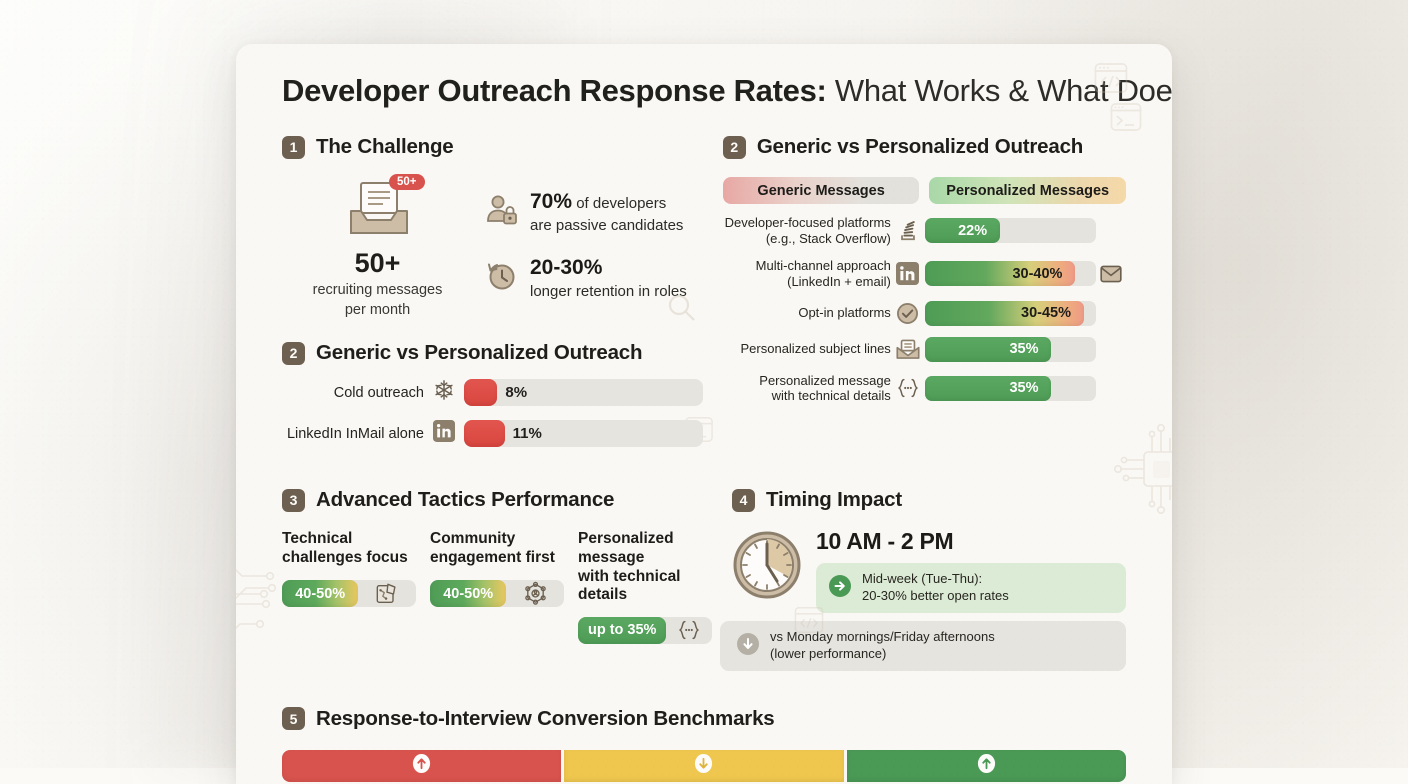 This screenshot has height=784, width=1408. I want to click on arrow-down-badge-icon, so click(703, 766).